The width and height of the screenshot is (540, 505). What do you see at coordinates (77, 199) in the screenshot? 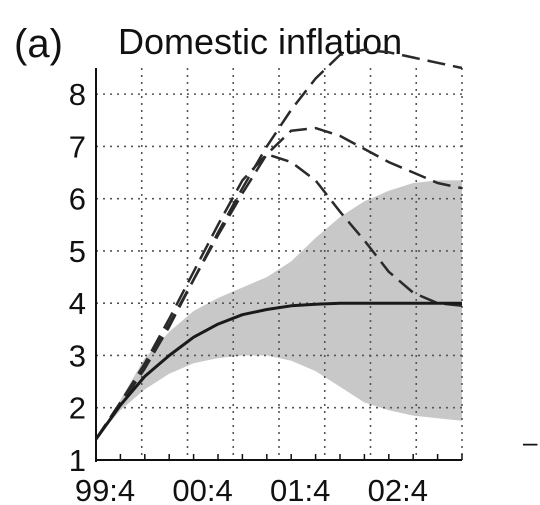
I see `y-tick-label: 6` at bounding box center [77, 199].